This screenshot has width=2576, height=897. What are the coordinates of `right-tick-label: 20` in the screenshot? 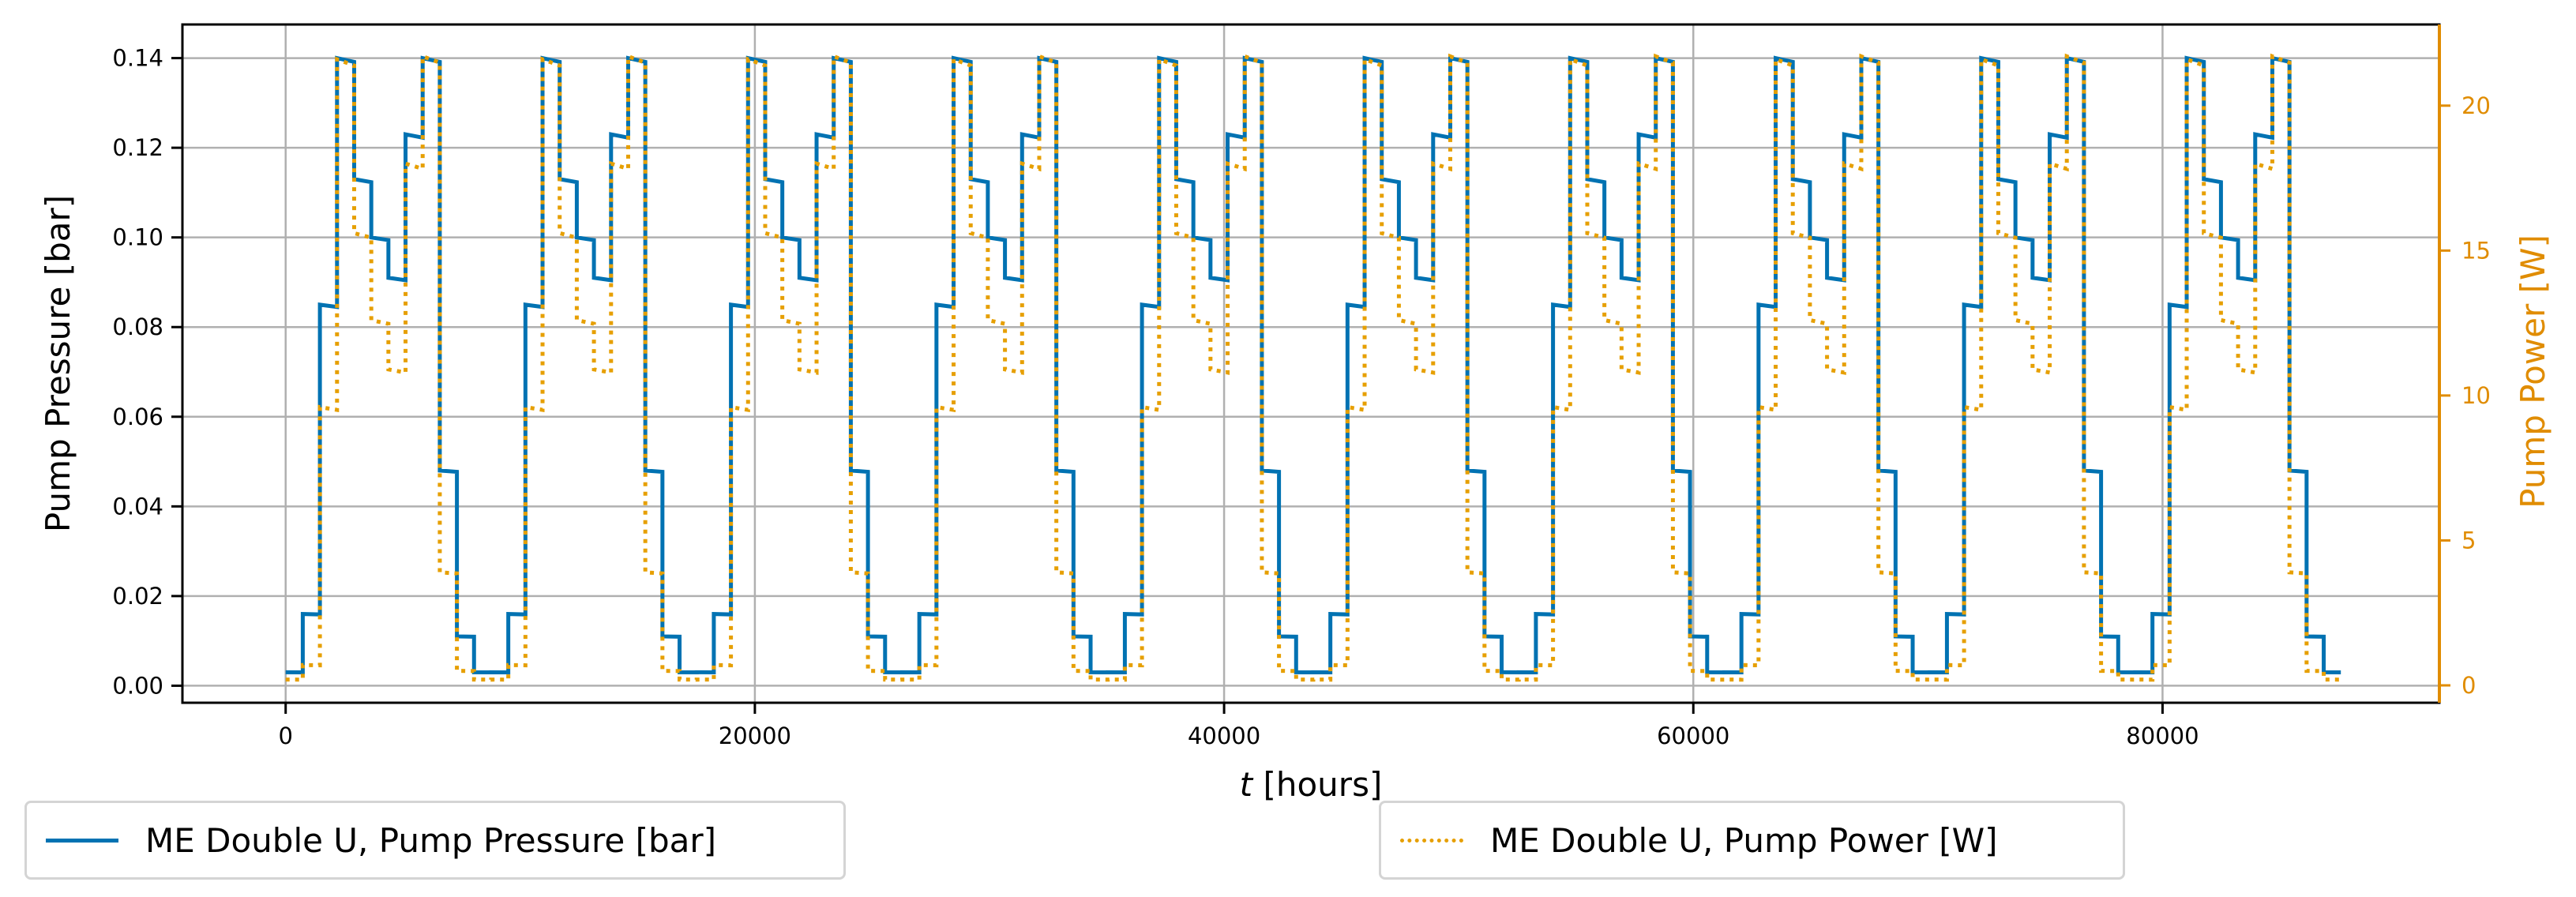 It's located at (2476, 105).